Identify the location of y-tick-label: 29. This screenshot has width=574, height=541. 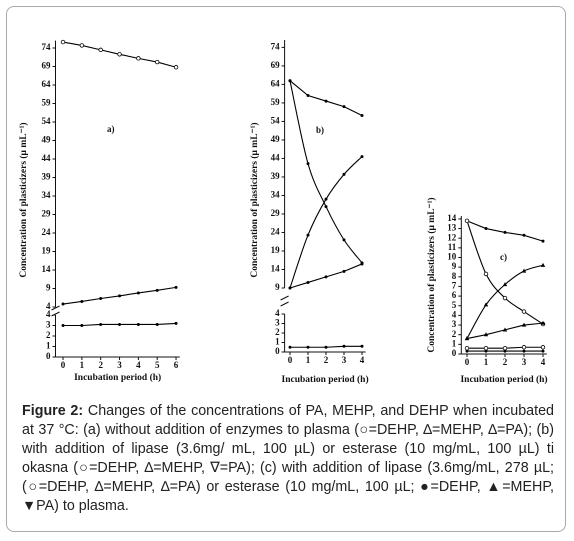
(47, 214).